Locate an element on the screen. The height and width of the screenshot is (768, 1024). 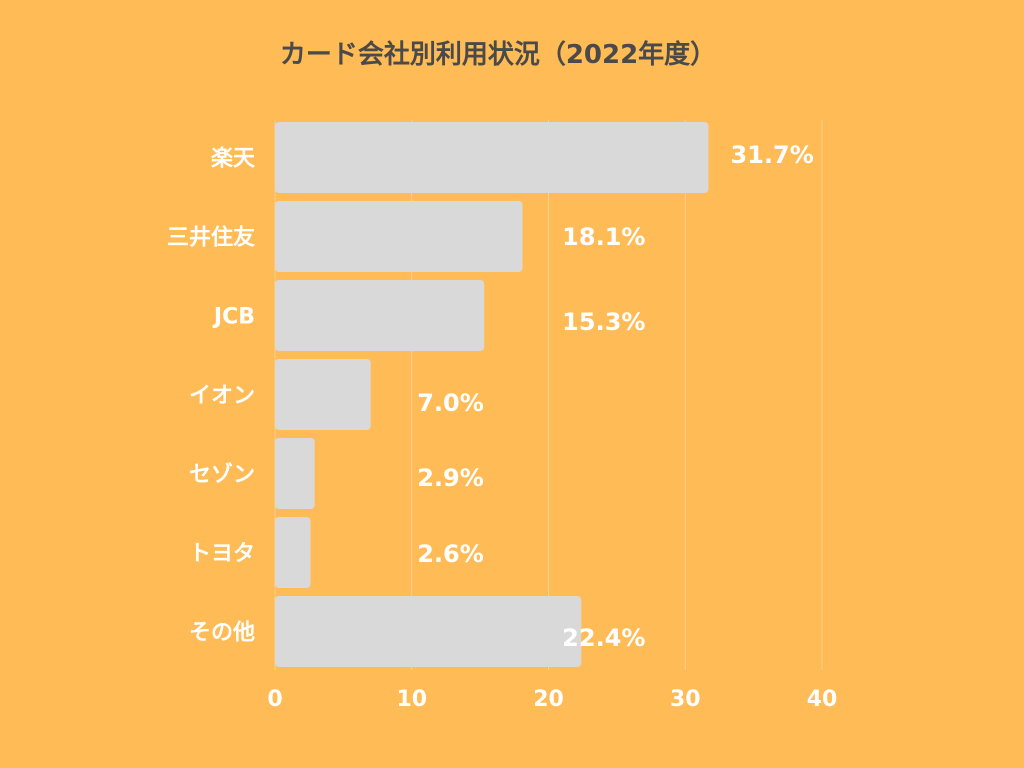
x-tick-label: 20 is located at coordinates (548, 699).